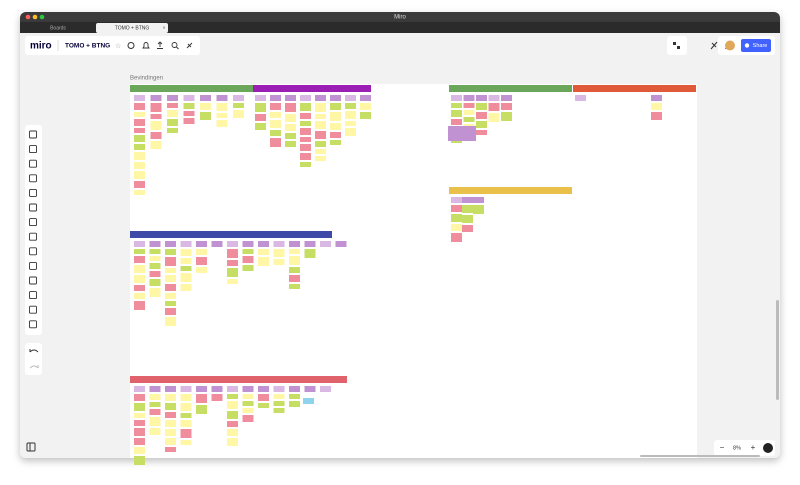 The image size is (800, 485). What do you see at coordinates (34, 367) in the screenshot?
I see `redo-icon` at bounding box center [34, 367].